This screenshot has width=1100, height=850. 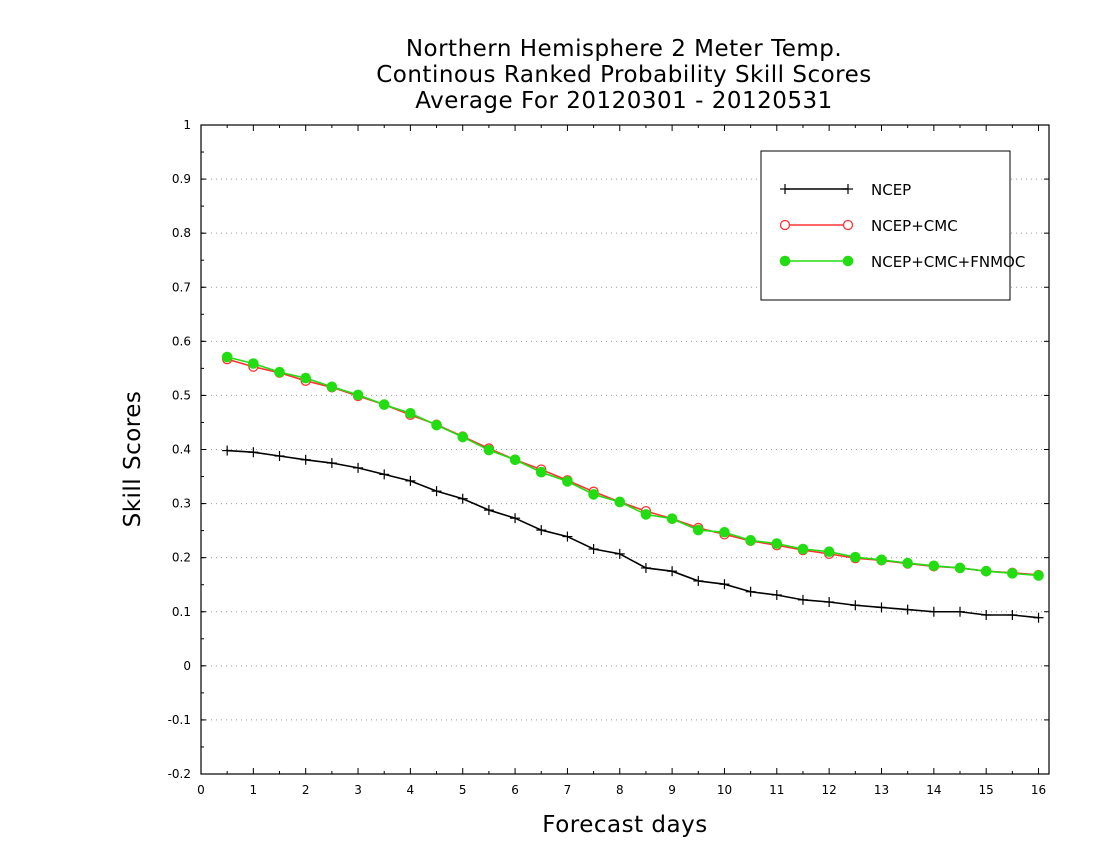 What do you see at coordinates (181, 233) in the screenshot?
I see `y-tick-label: 0.8` at bounding box center [181, 233].